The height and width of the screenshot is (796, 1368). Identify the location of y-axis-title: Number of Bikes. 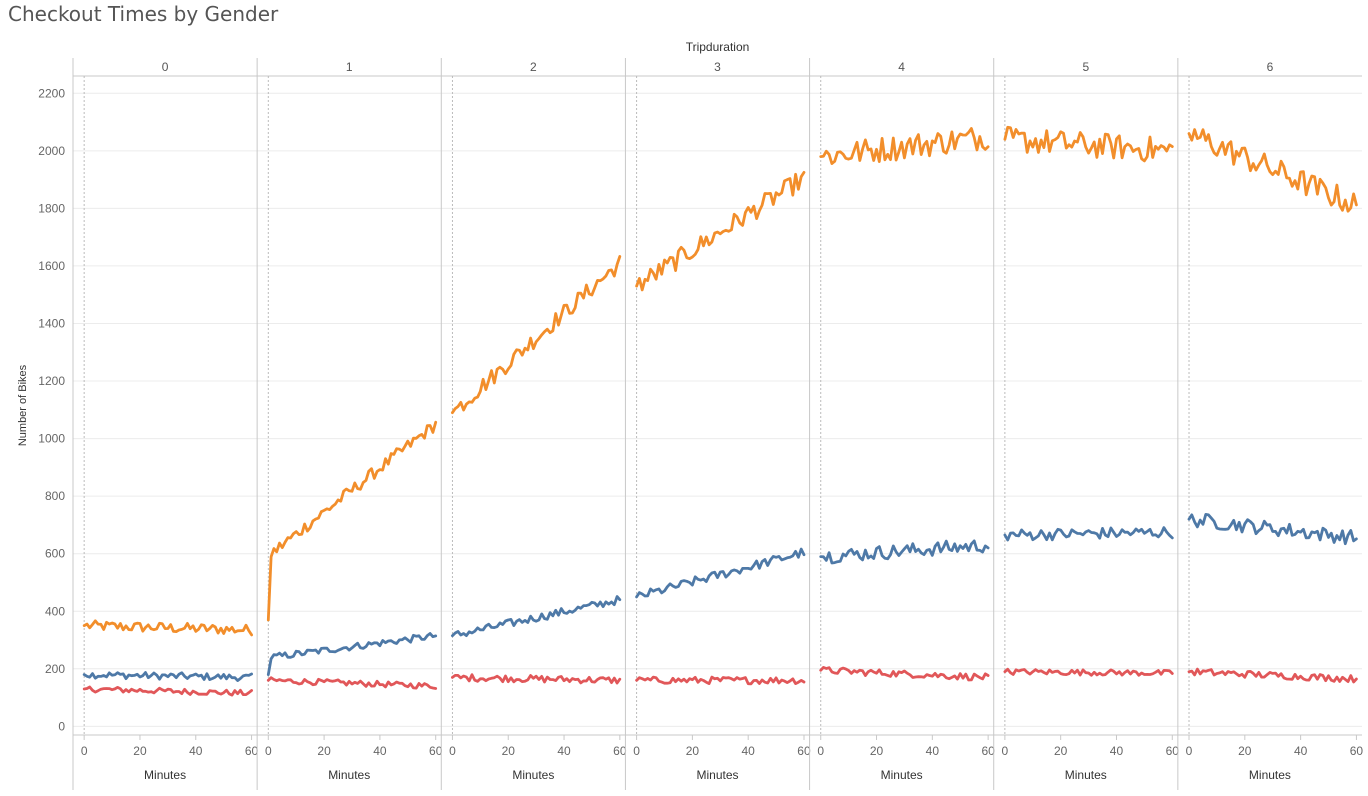
(23, 405).